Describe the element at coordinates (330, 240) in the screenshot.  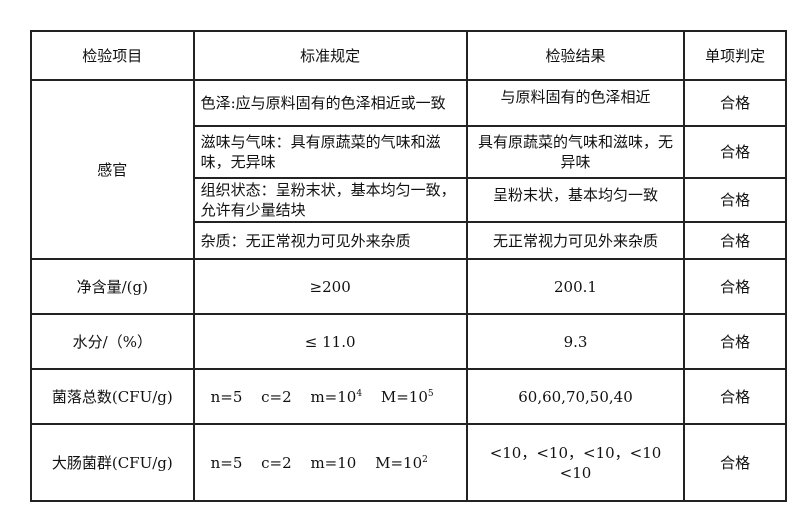
I see `standard-cell: 杂质：无正常视力可见外来杂质` at that location.